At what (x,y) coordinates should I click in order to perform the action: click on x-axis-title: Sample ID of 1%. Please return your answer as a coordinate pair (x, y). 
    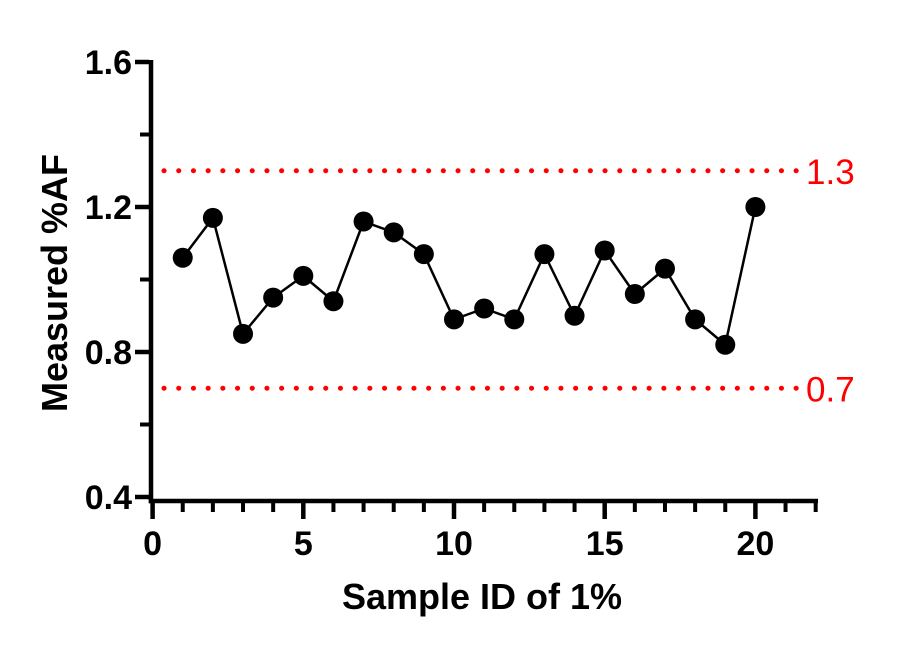
    Looking at the image, I should click on (482, 596).